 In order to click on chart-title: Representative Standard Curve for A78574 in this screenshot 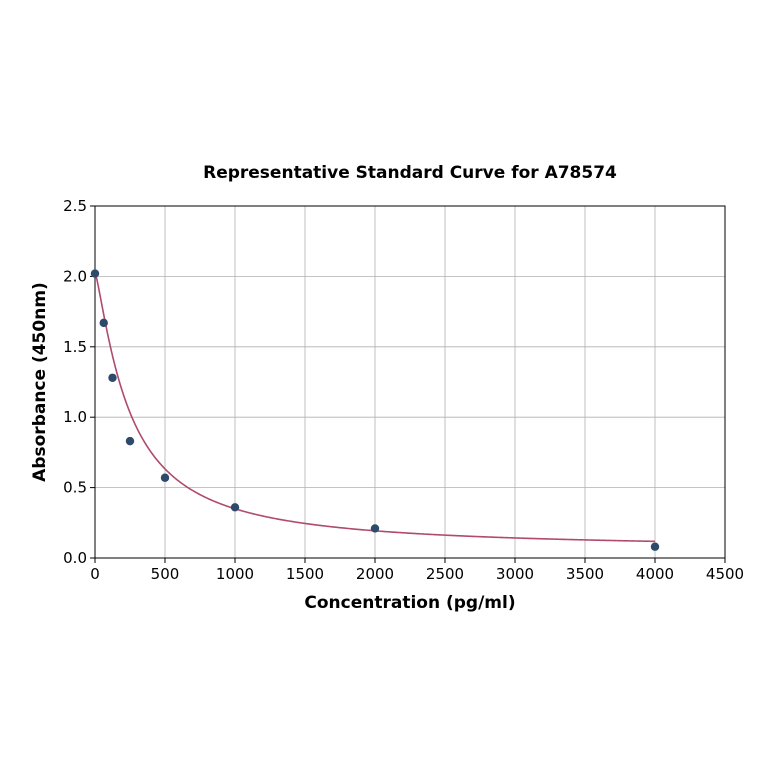, I will do `click(410, 173)`.